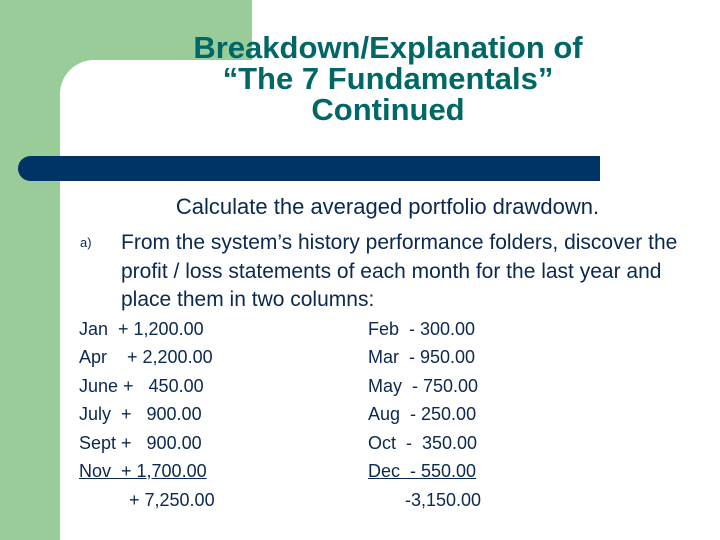  Describe the element at coordinates (172, 500) in the screenshot. I see `profit-total: + 7,250.00` at that location.